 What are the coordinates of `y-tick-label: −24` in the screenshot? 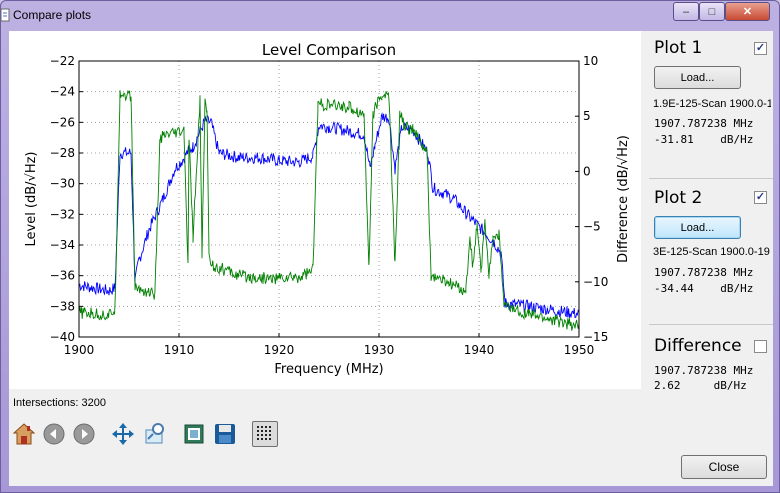 It's located at (62, 92).